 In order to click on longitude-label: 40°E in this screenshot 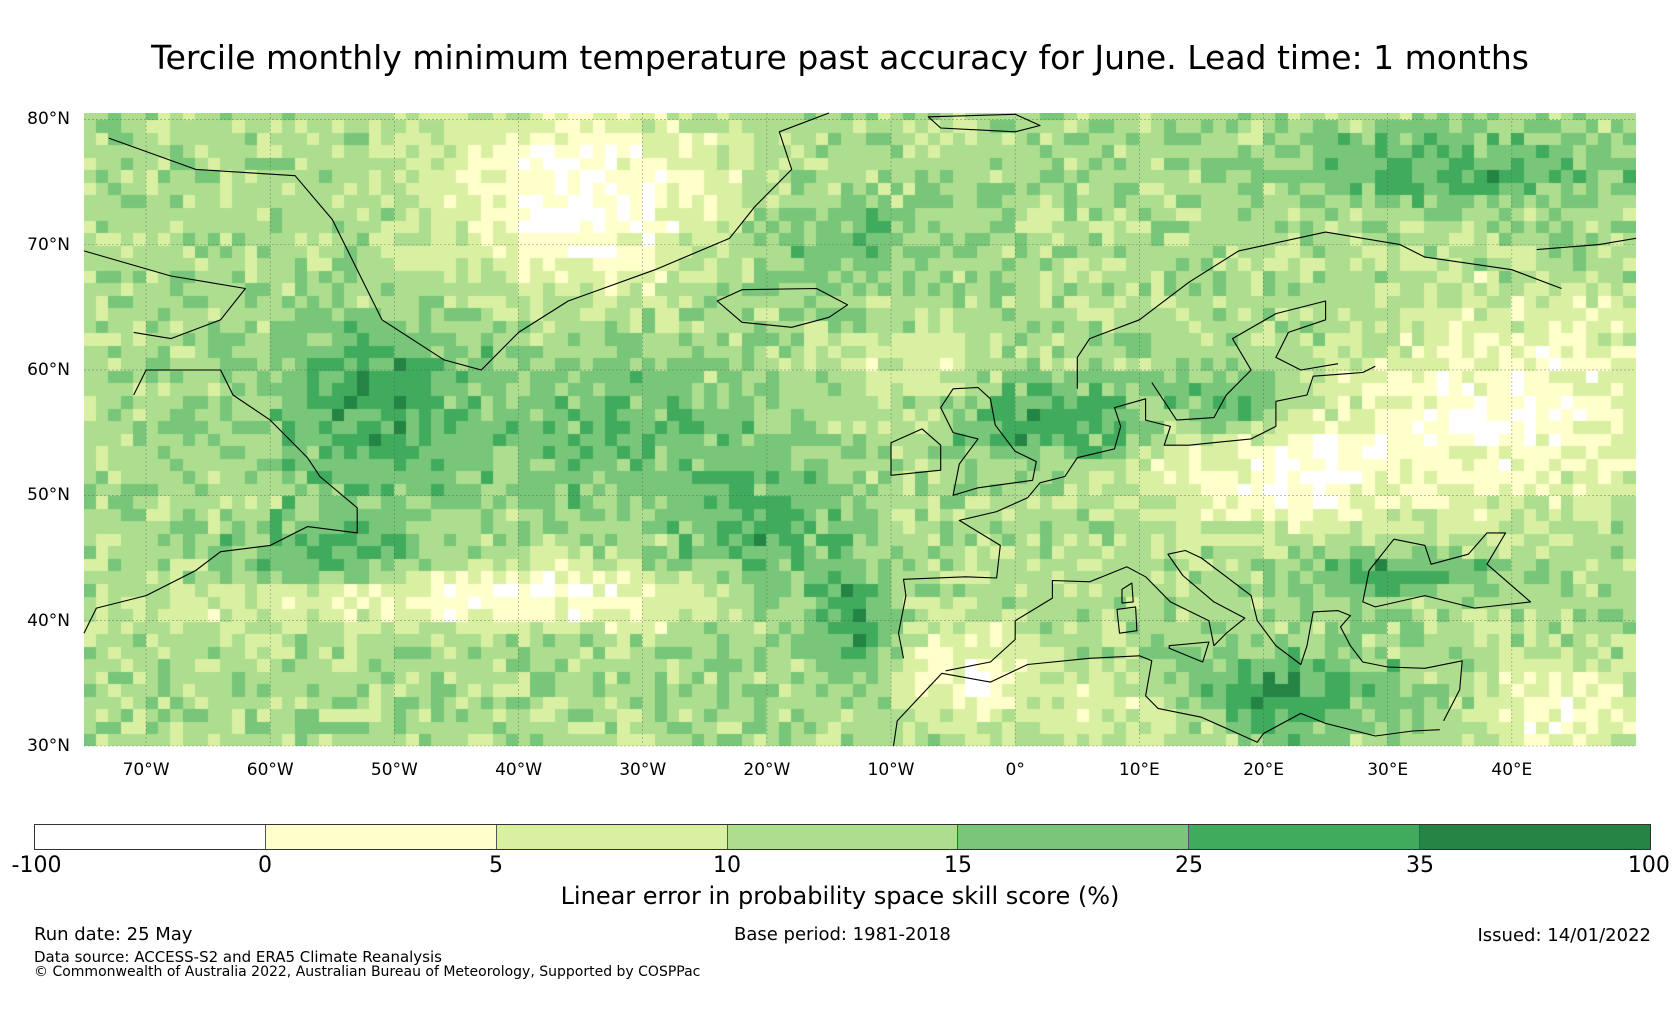, I will do `click(1512, 770)`.